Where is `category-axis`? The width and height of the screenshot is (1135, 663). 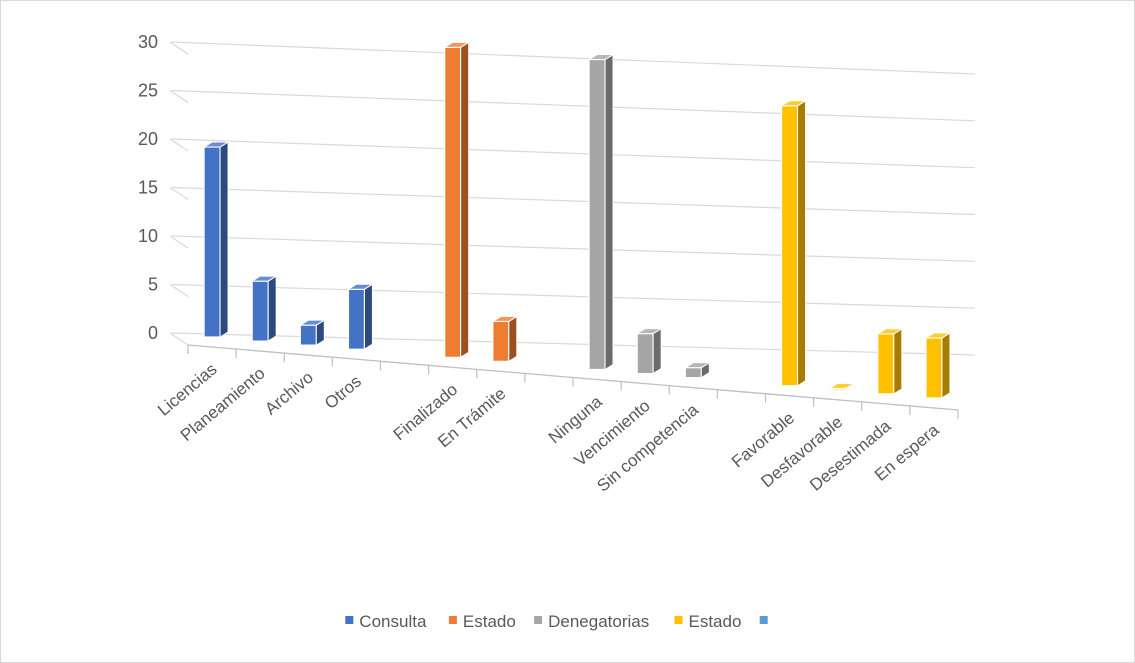 category-axis is located at coordinates (573, 381).